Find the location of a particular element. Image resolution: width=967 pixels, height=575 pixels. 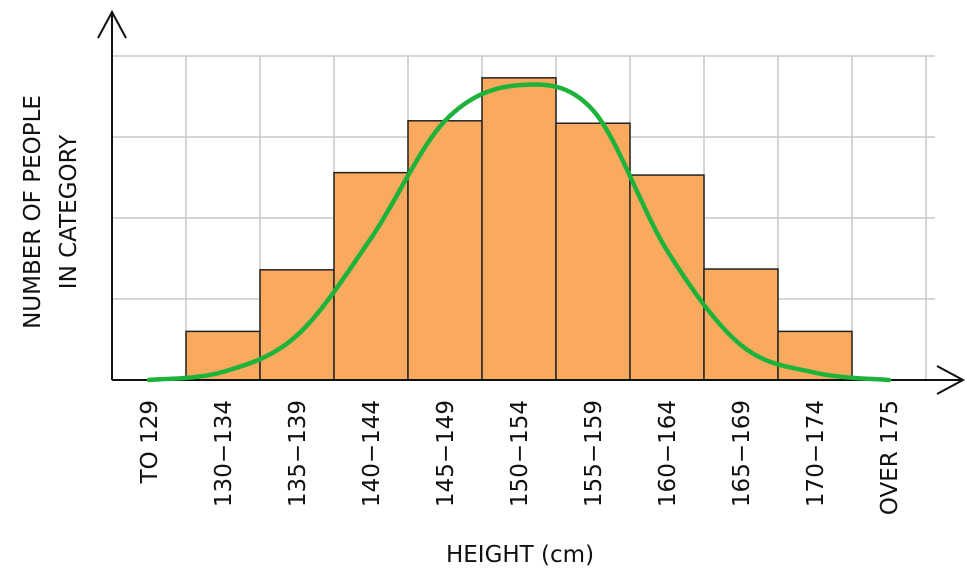

x-tick-label: 135−139 is located at coordinates (298, 453).